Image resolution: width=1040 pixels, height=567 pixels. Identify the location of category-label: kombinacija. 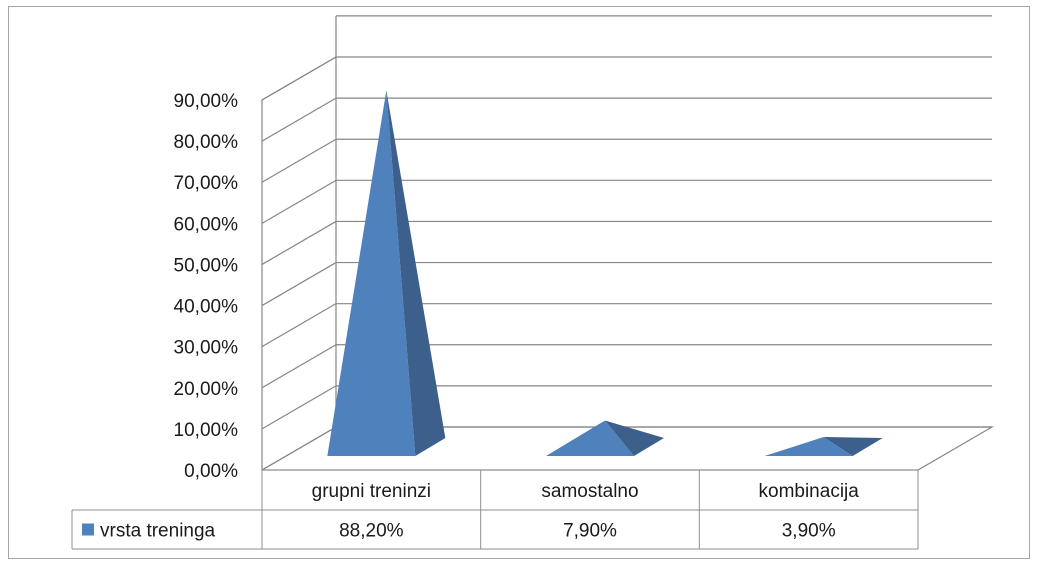
(809, 491).